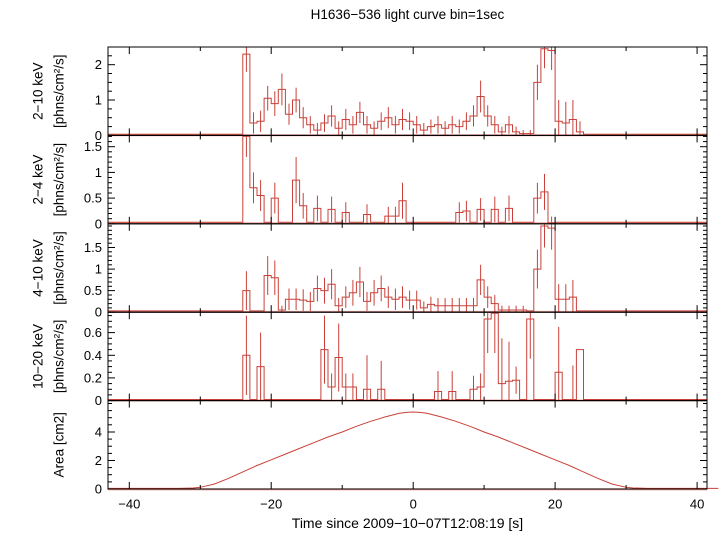 The width and height of the screenshot is (720, 541). Describe the element at coordinates (697, 504) in the screenshot. I see `x-tick-label: 40` at that location.